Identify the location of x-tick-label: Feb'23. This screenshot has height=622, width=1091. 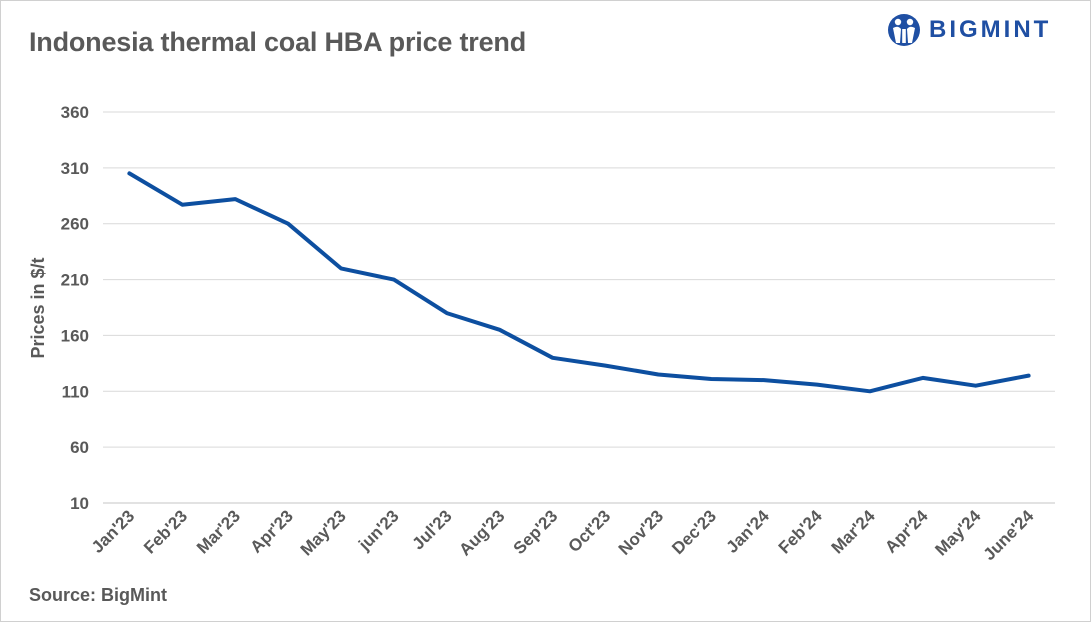
(165, 531).